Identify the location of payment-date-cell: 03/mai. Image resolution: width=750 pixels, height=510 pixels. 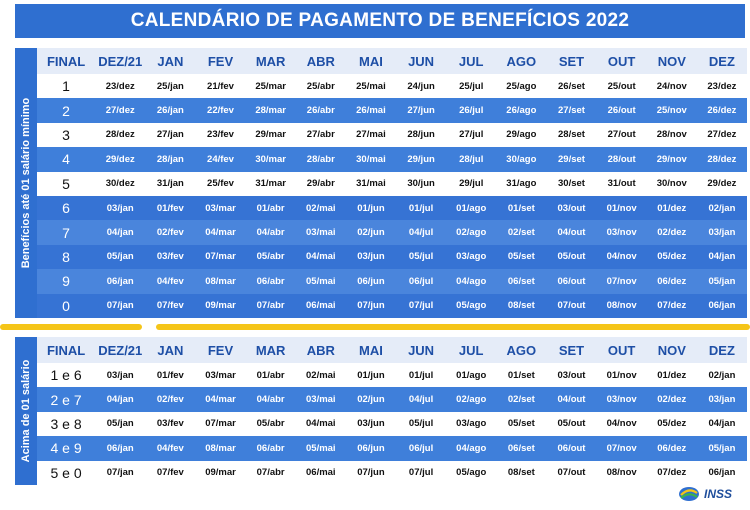
(321, 400).